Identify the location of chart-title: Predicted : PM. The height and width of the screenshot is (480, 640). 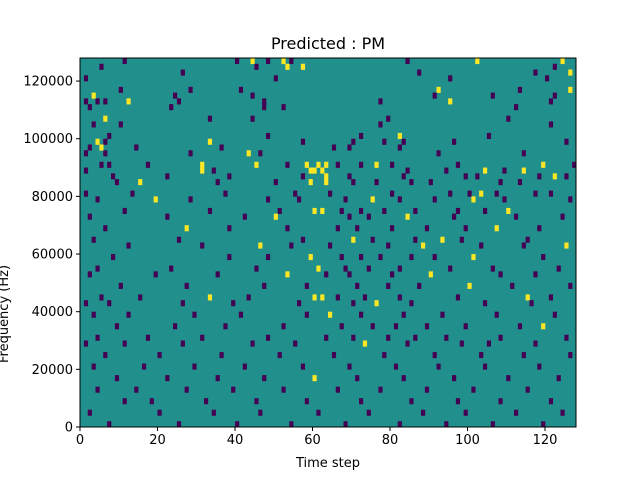
(328, 43).